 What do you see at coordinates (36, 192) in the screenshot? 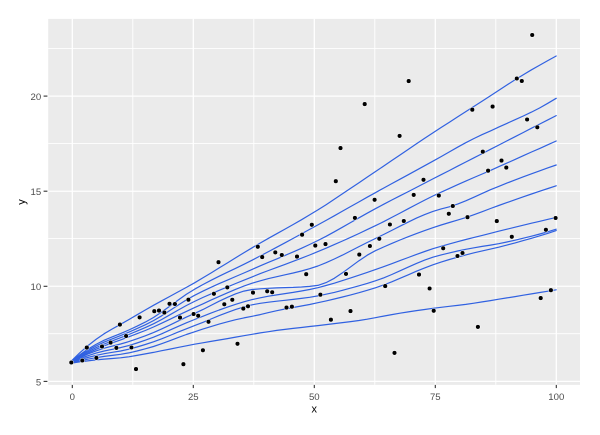
I see `svg-text: 15` at bounding box center [36, 192].